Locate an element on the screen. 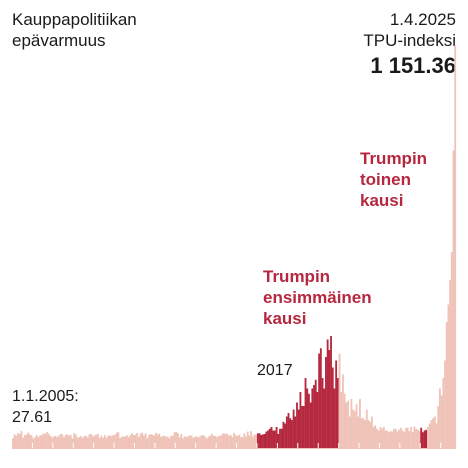 The height and width of the screenshot is (468, 468). second-term-annotation: Trumpin toinen kausi is located at coordinates (394, 179).